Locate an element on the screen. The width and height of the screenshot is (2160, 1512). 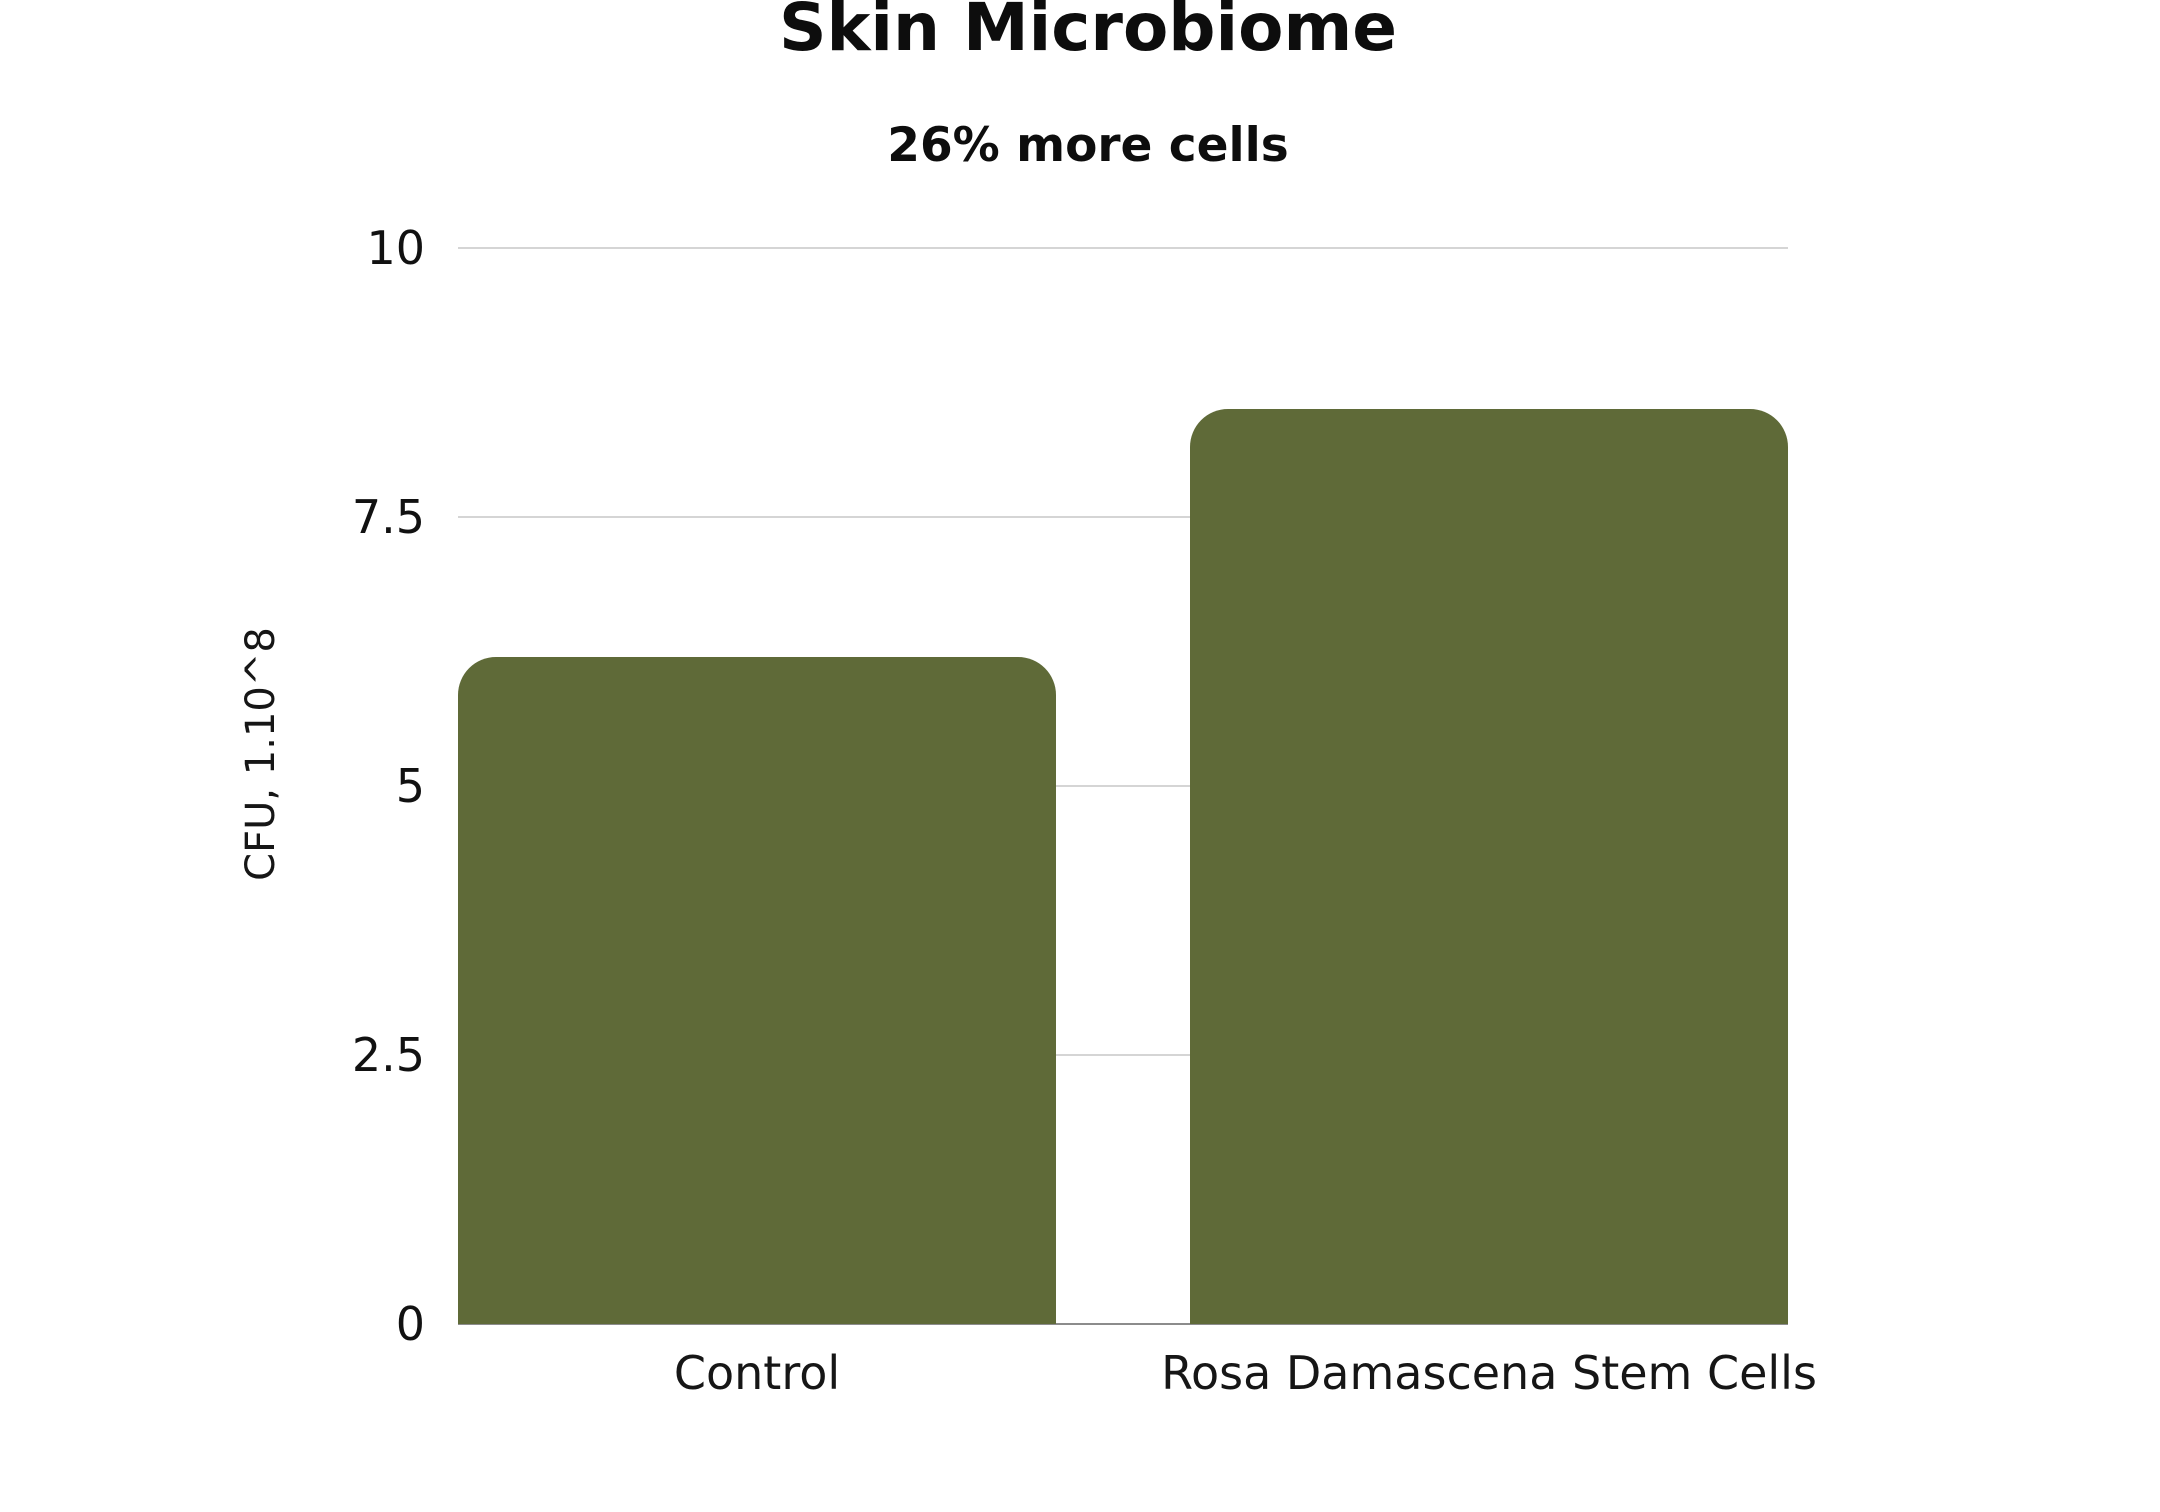
x-axis-label-control: Control is located at coordinates (757, 1373).